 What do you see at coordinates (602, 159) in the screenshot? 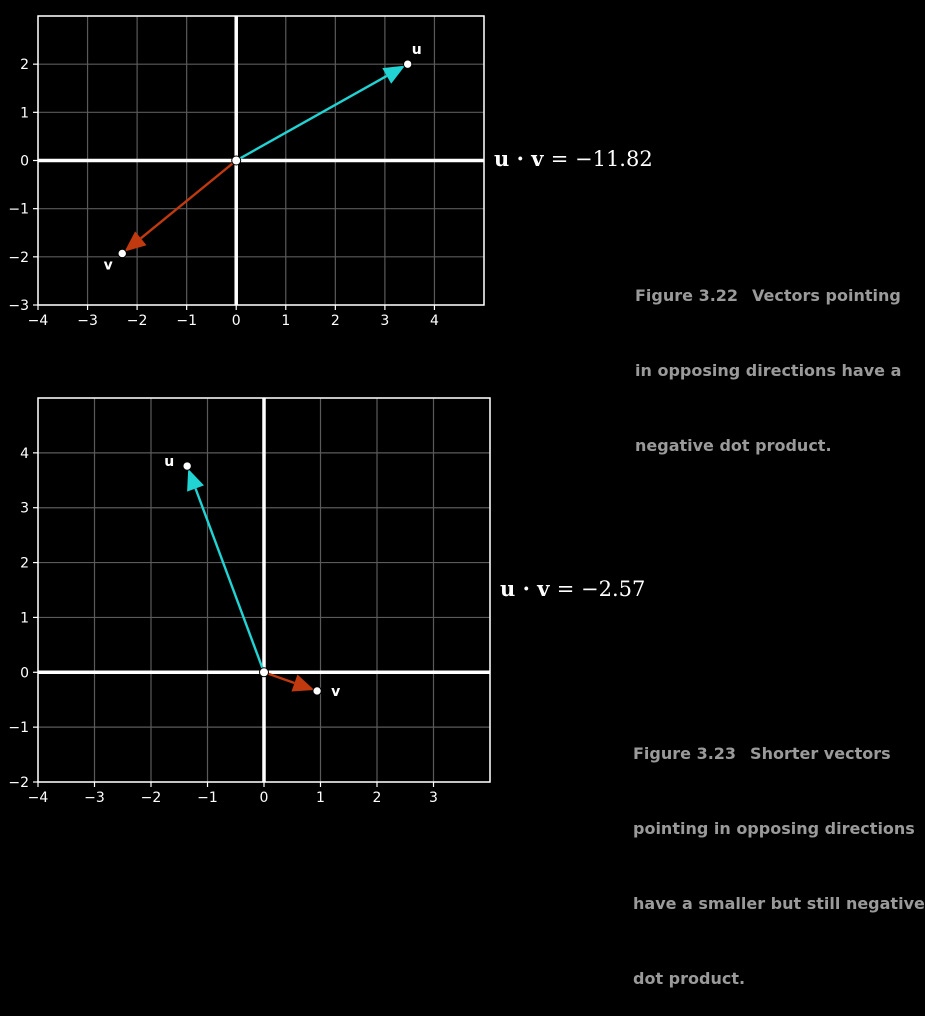
I see `equation-value: = −11.82` at bounding box center [602, 159].